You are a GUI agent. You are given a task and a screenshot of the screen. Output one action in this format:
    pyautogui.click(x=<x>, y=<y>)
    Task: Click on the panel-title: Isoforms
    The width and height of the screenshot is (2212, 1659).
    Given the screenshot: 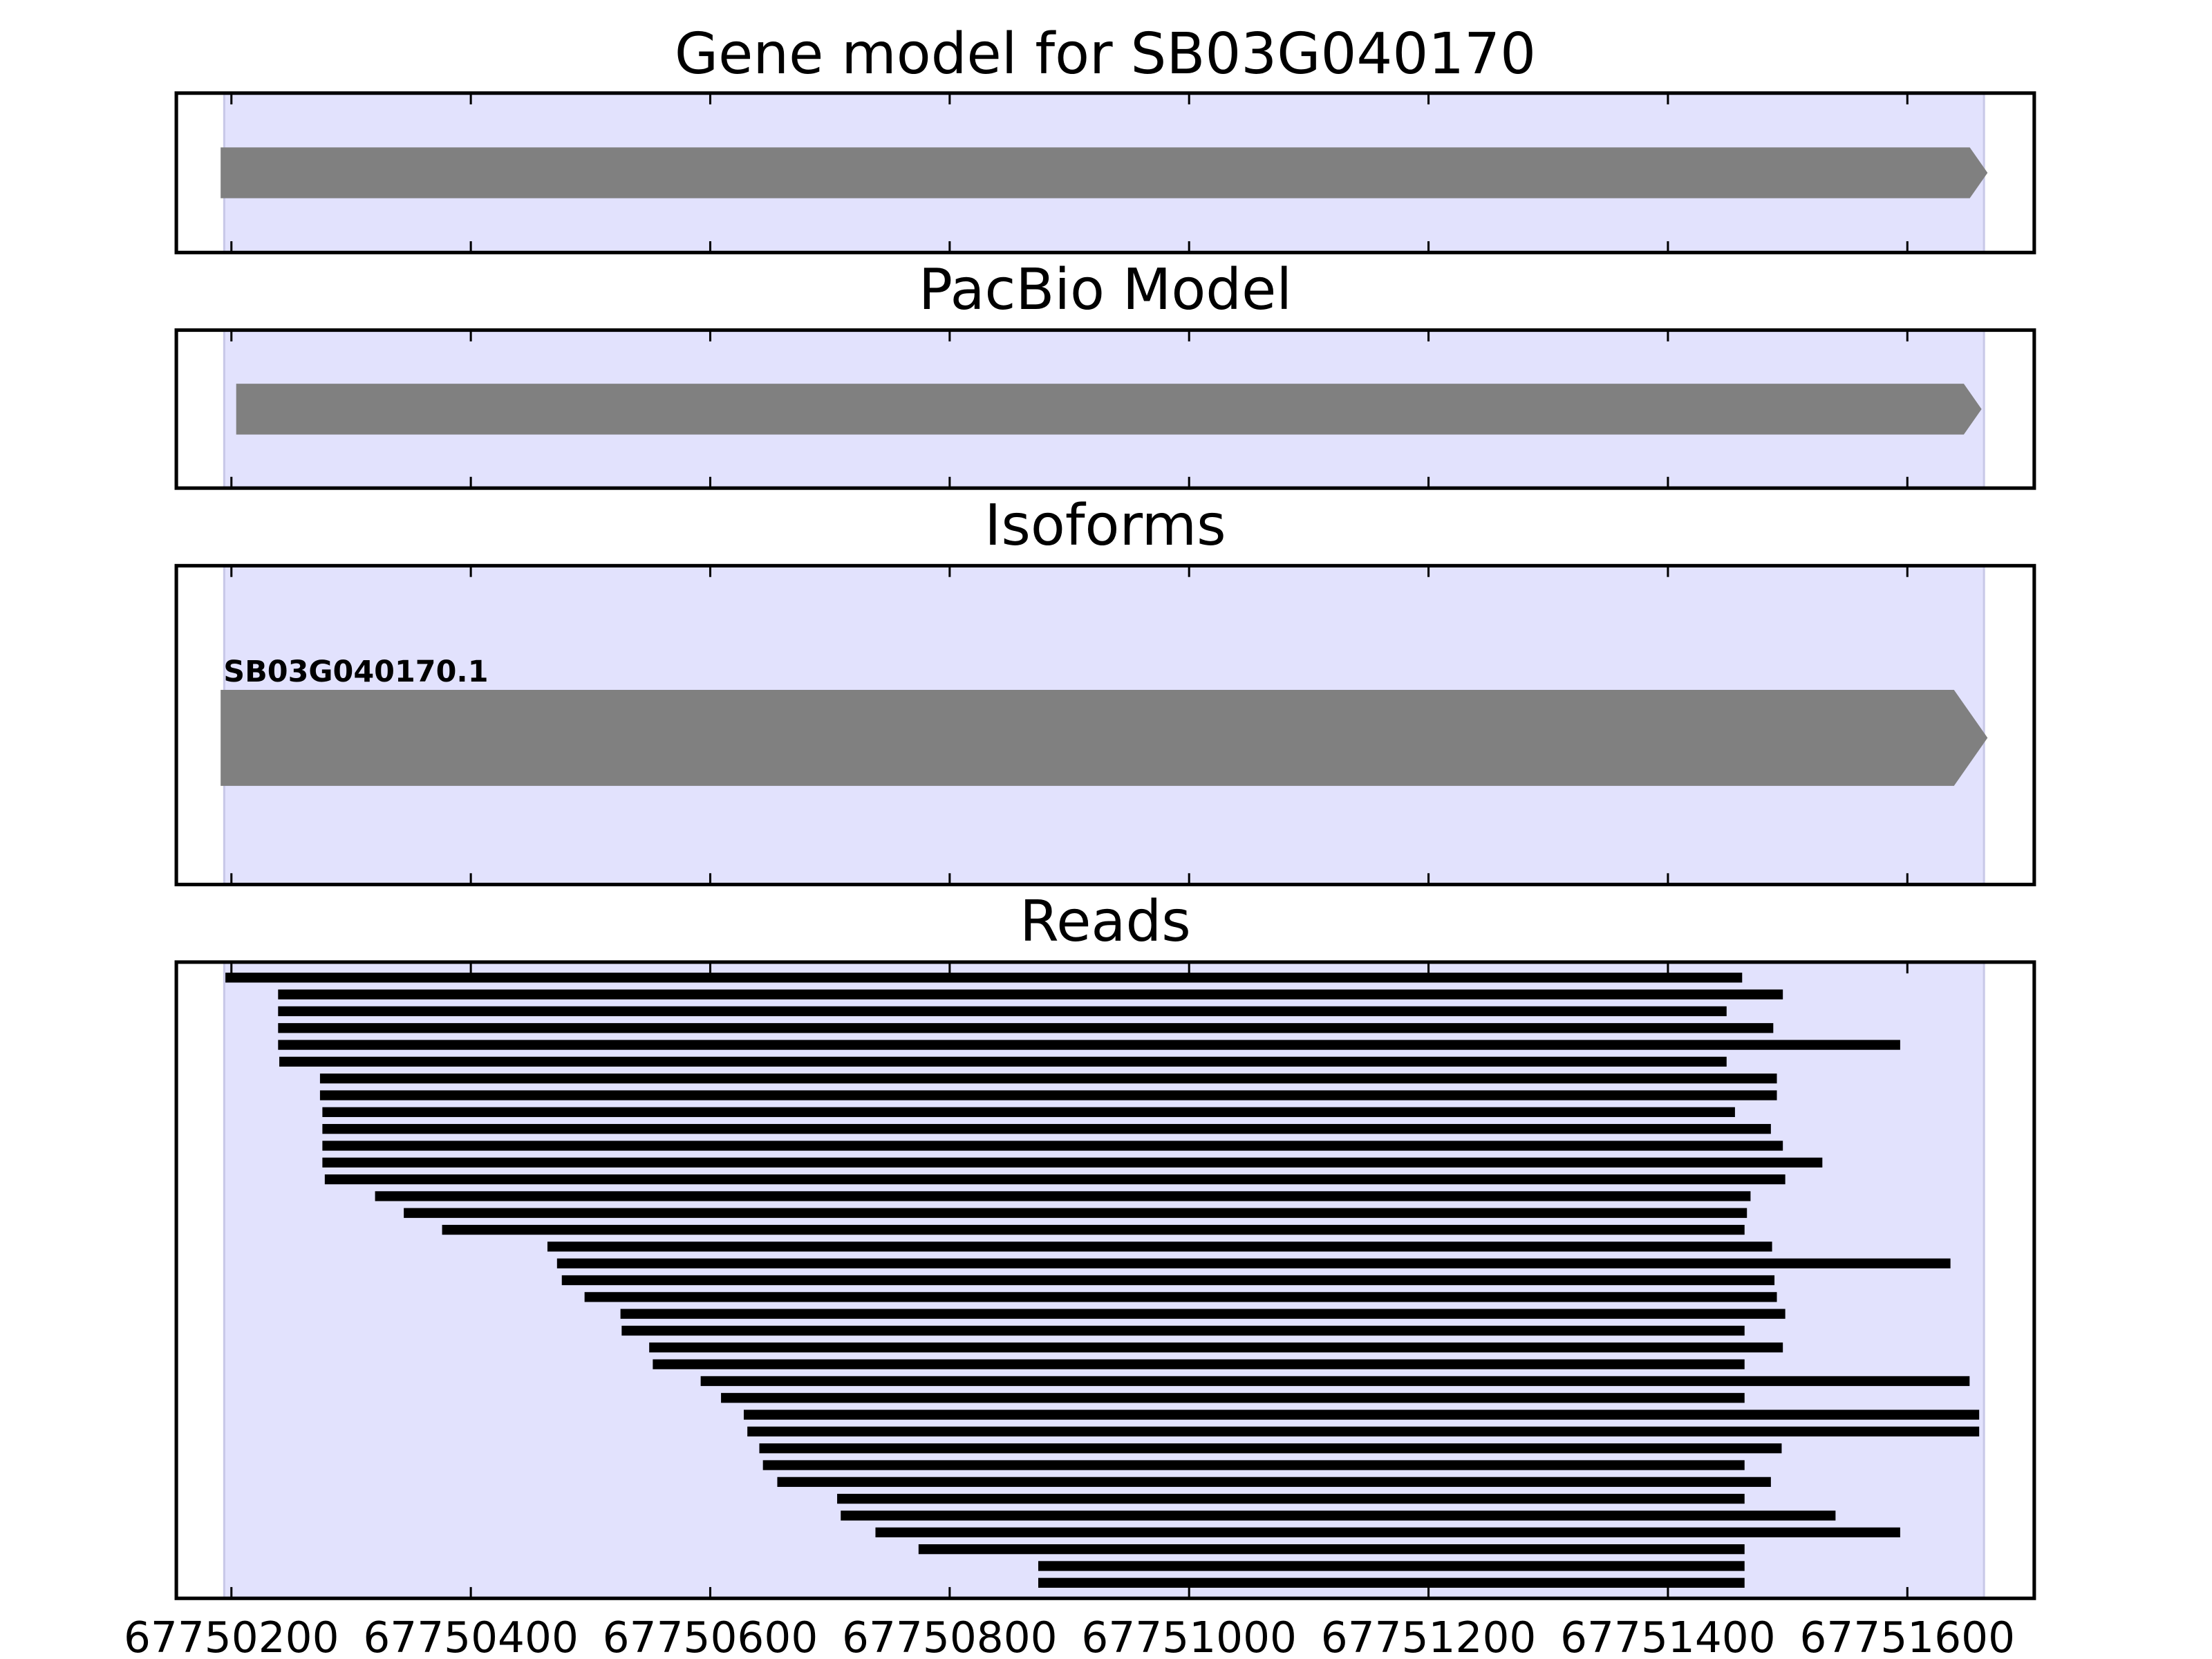 What is the action you would take?
    pyautogui.click(x=1105, y=526)
    